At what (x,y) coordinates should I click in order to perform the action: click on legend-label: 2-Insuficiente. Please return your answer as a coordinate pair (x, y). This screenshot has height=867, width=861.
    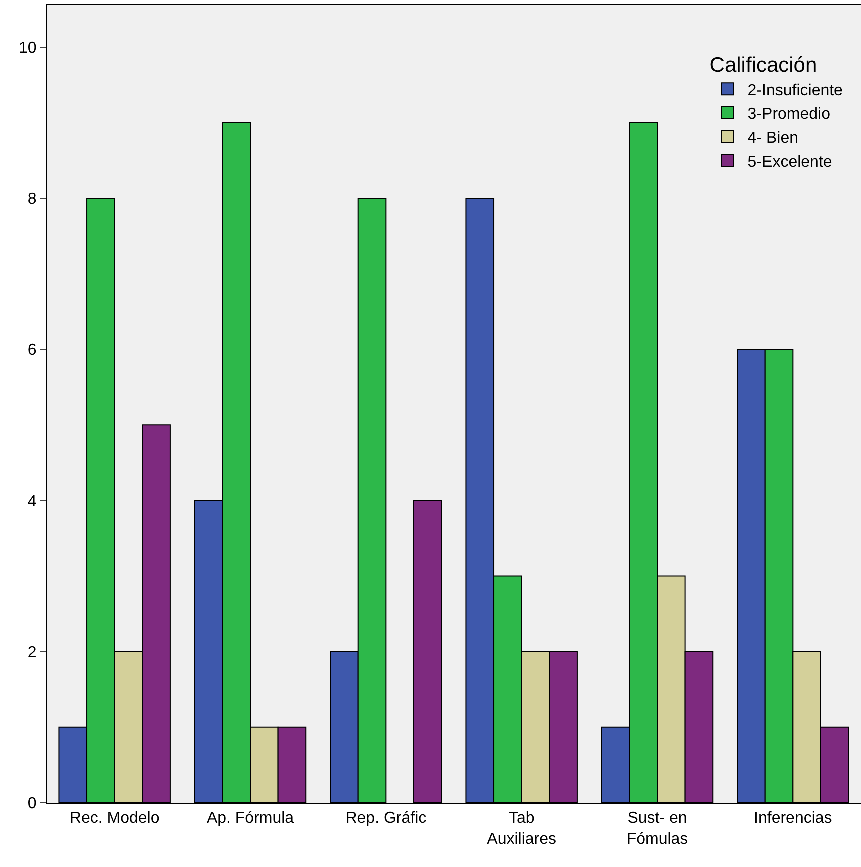
    Looking at the image, I should click on (796, 91).